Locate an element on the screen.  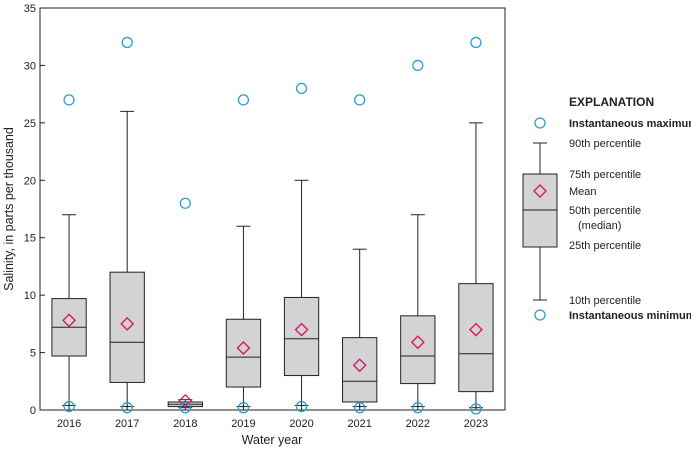
y-tick-label: 20 is located at coordinates (30, 181).